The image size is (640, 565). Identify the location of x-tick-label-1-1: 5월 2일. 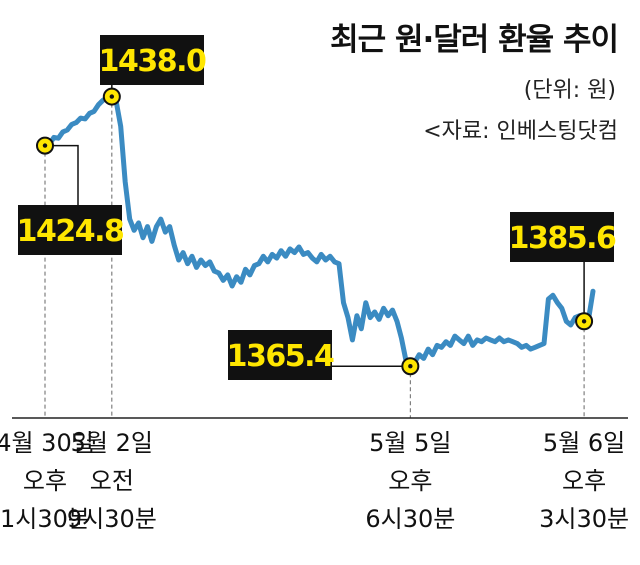
(112, 443).